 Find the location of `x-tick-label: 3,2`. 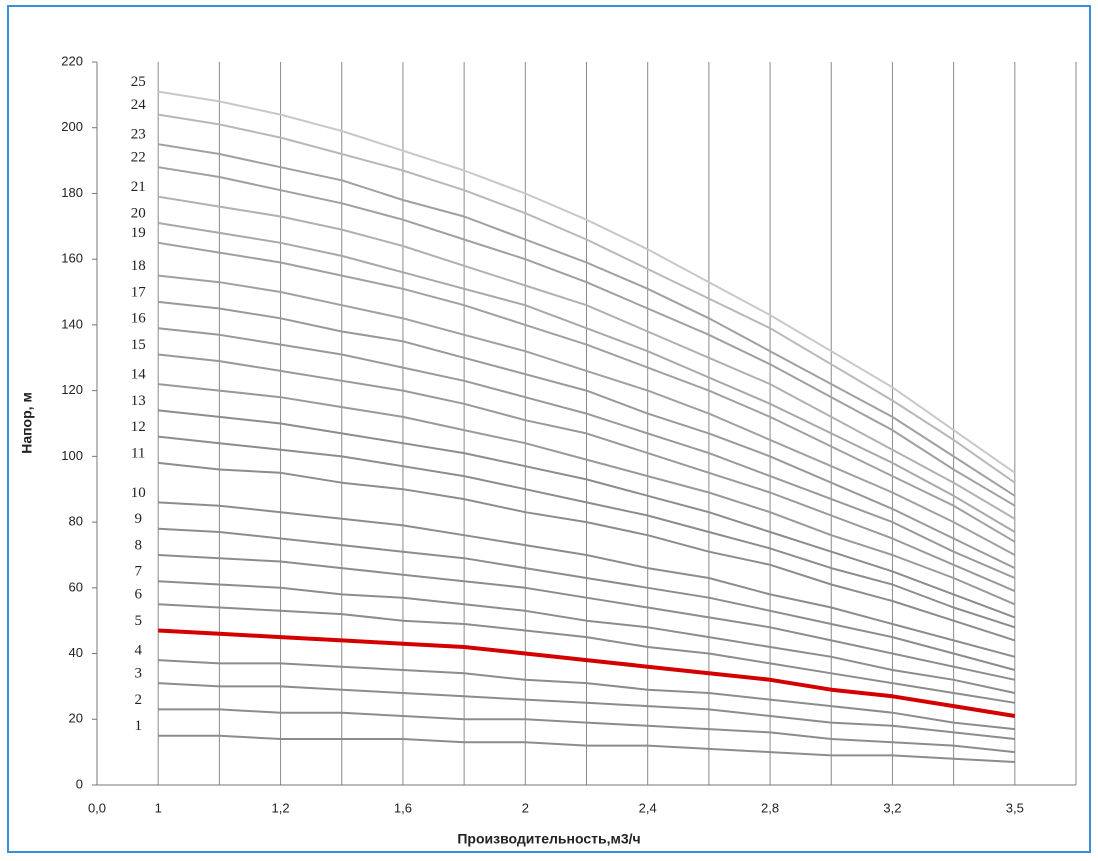

x-tick-label: 3,2 is located at coordinates (892, 807).